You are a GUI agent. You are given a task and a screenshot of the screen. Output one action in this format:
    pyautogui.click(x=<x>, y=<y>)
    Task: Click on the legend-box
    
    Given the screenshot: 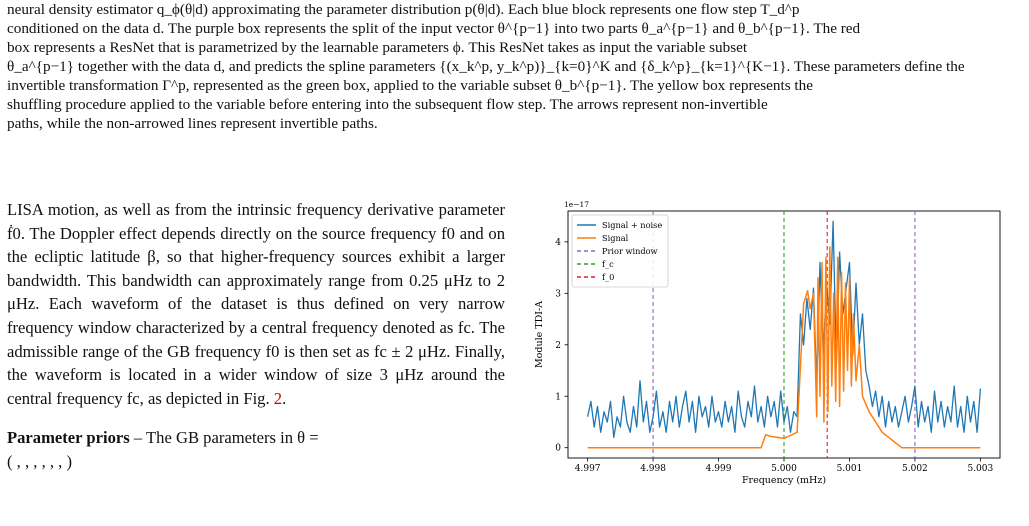 What is the action you would take?
    pyautogui.click(x=620, y=251)
    